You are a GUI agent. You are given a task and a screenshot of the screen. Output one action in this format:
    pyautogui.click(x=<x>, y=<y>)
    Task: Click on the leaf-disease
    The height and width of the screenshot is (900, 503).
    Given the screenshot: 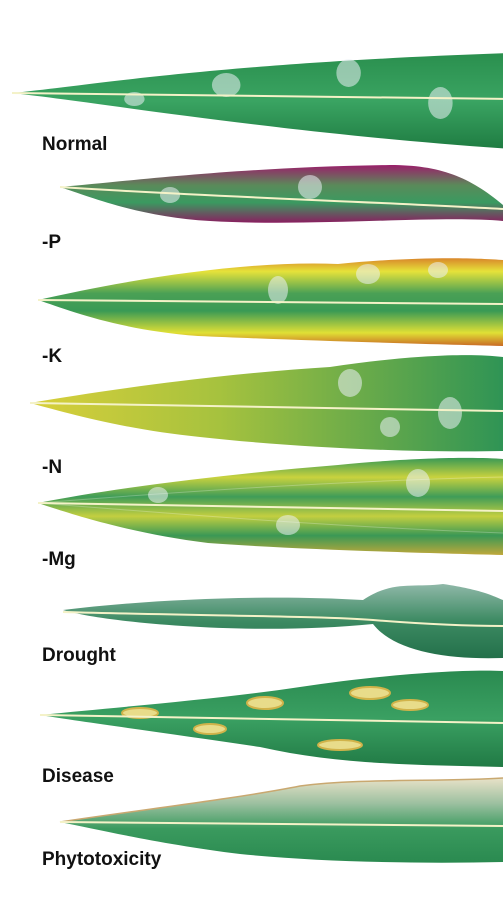 What is the action you would take?
    pyautogui.click(x=271, y=718)
    